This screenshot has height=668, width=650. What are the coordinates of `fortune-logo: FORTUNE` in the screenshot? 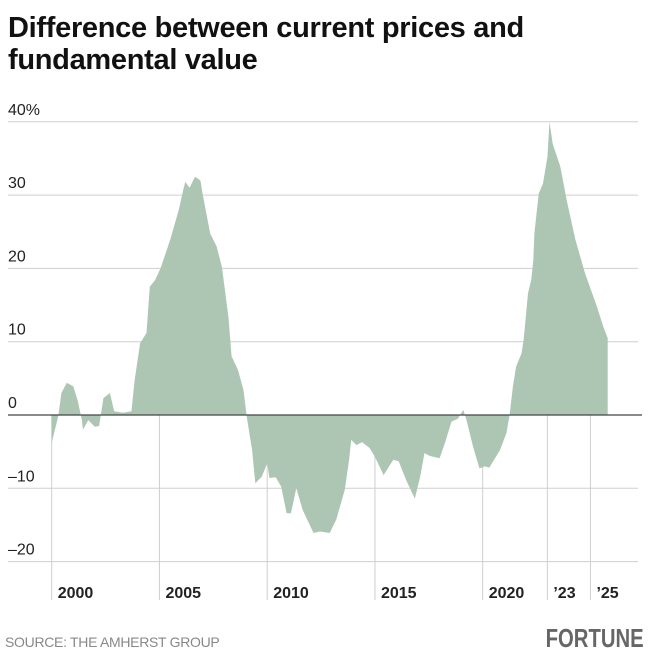 It's located at (594, 638).